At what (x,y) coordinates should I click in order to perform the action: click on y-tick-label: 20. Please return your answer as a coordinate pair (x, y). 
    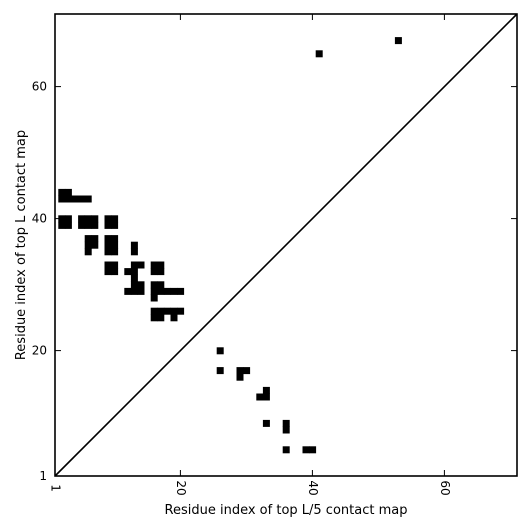
    Looking at the image, I should click on (39, 351).